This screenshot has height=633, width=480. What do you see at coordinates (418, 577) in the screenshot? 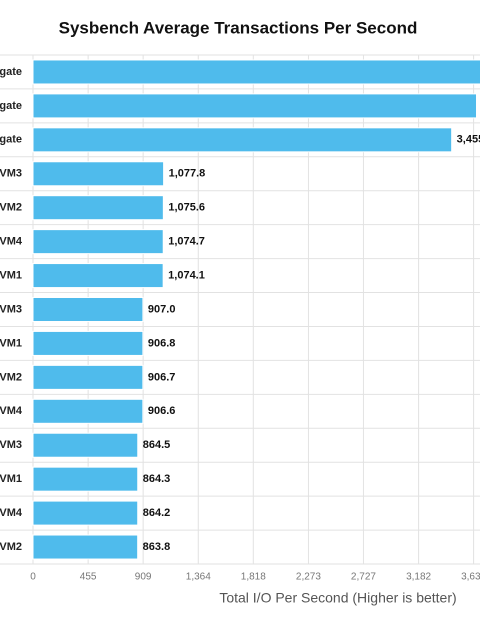
I see `x-tick-label: 3,182` at bounding box center [418, 577].